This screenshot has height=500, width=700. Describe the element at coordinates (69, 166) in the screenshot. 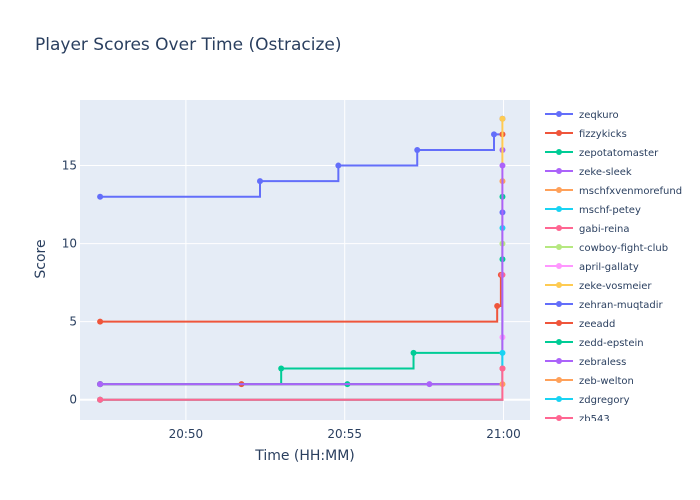

I see `y-tick-label: 15` at that location.